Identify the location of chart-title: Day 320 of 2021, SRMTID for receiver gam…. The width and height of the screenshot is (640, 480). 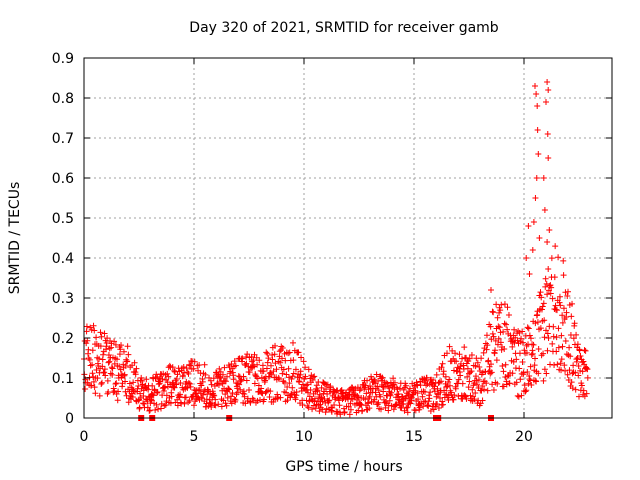
(344, 28).